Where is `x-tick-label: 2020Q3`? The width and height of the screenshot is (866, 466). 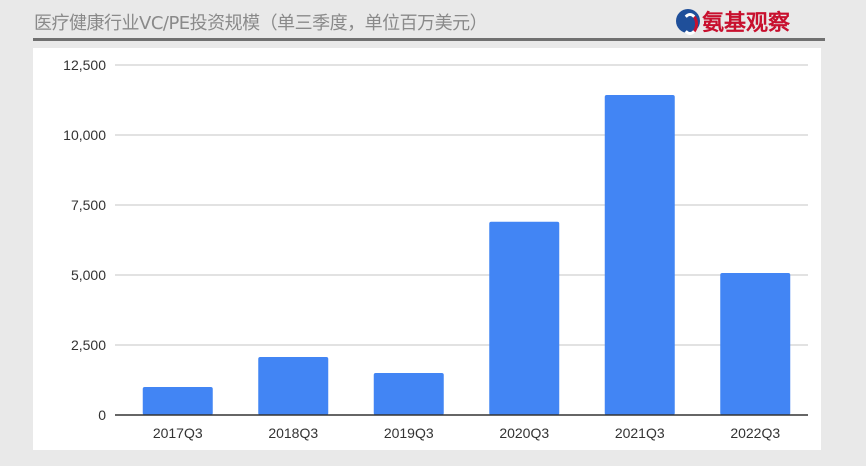
x-tick-label: 2020Q3 is located at coordinates (524, 433).